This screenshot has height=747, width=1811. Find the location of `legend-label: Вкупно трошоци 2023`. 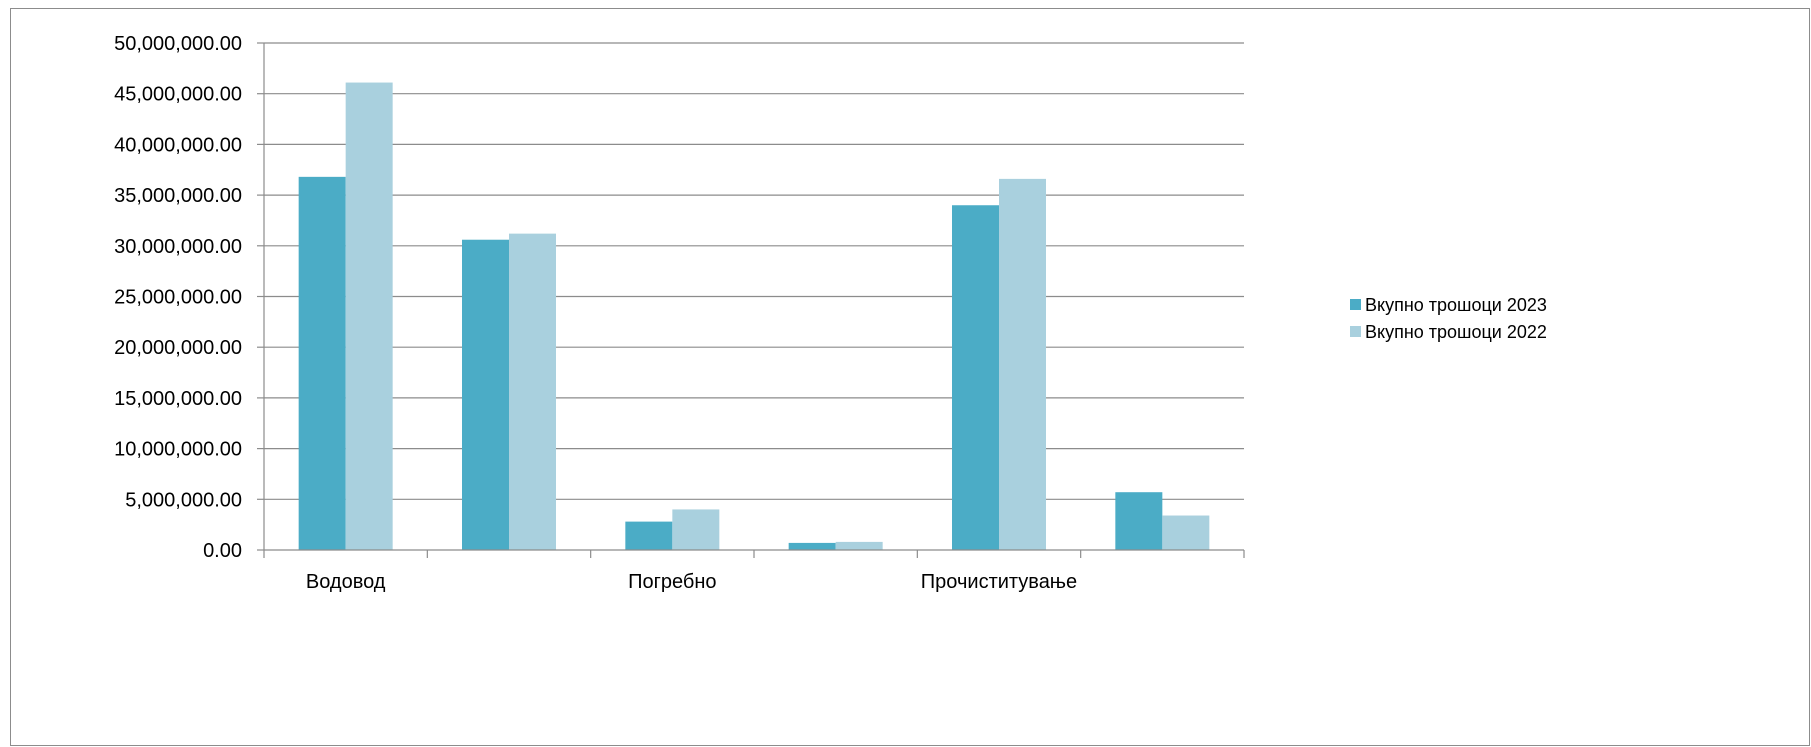

legend-label: Вкупно трошоци 2023 is located at coordinates (1456, 305).